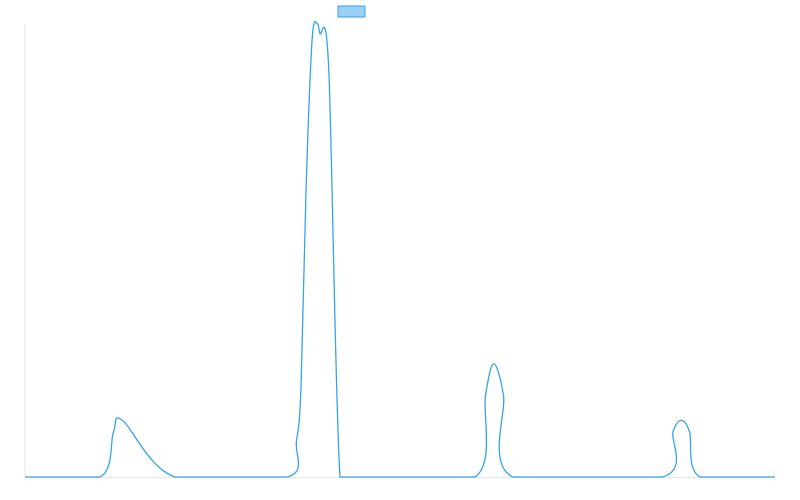  I want to click on legend-swatch, so click(351, 11).